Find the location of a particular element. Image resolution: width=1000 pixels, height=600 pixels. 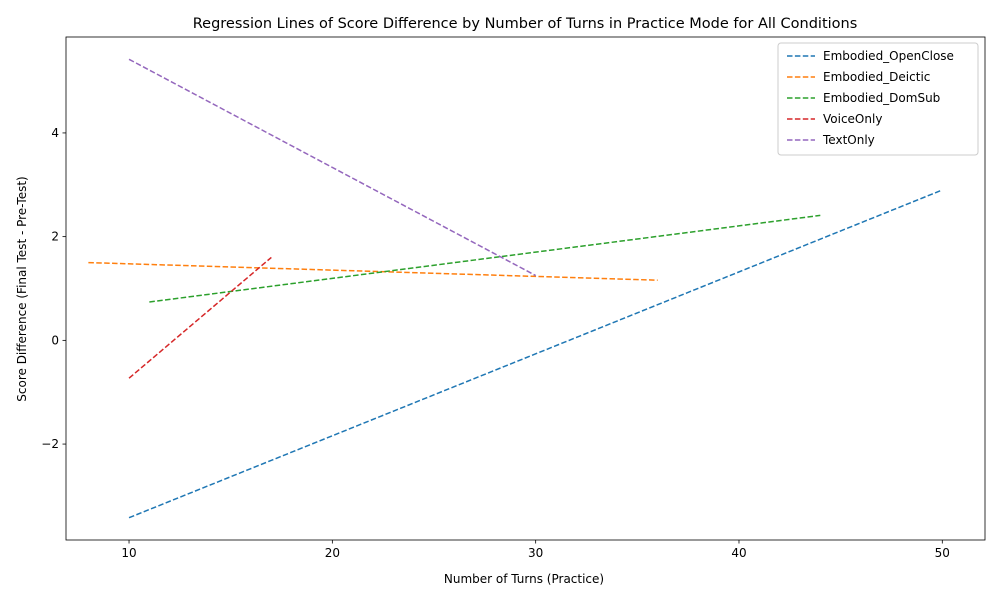

series-line-voiceonly is located at coordinates (200, 317).